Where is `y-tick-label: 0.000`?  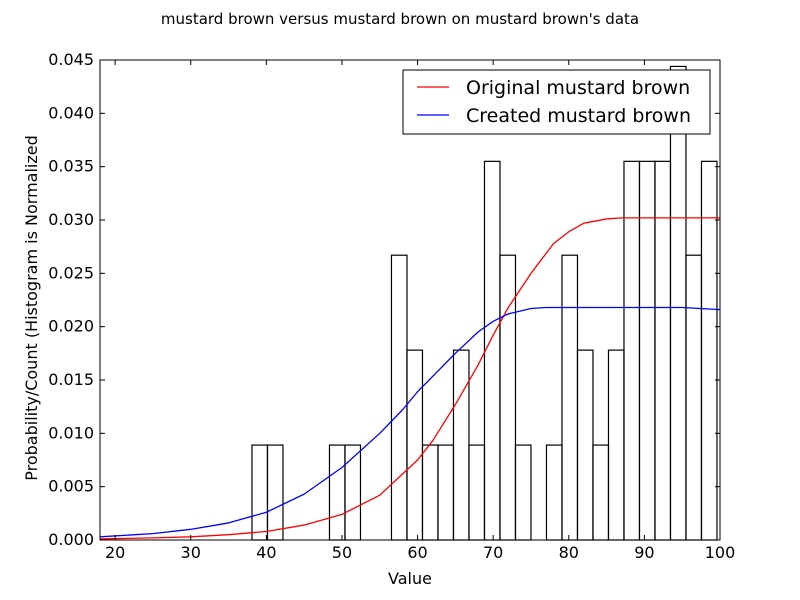
y-tick-label: 0.000 is located at coordinates (71, 539).